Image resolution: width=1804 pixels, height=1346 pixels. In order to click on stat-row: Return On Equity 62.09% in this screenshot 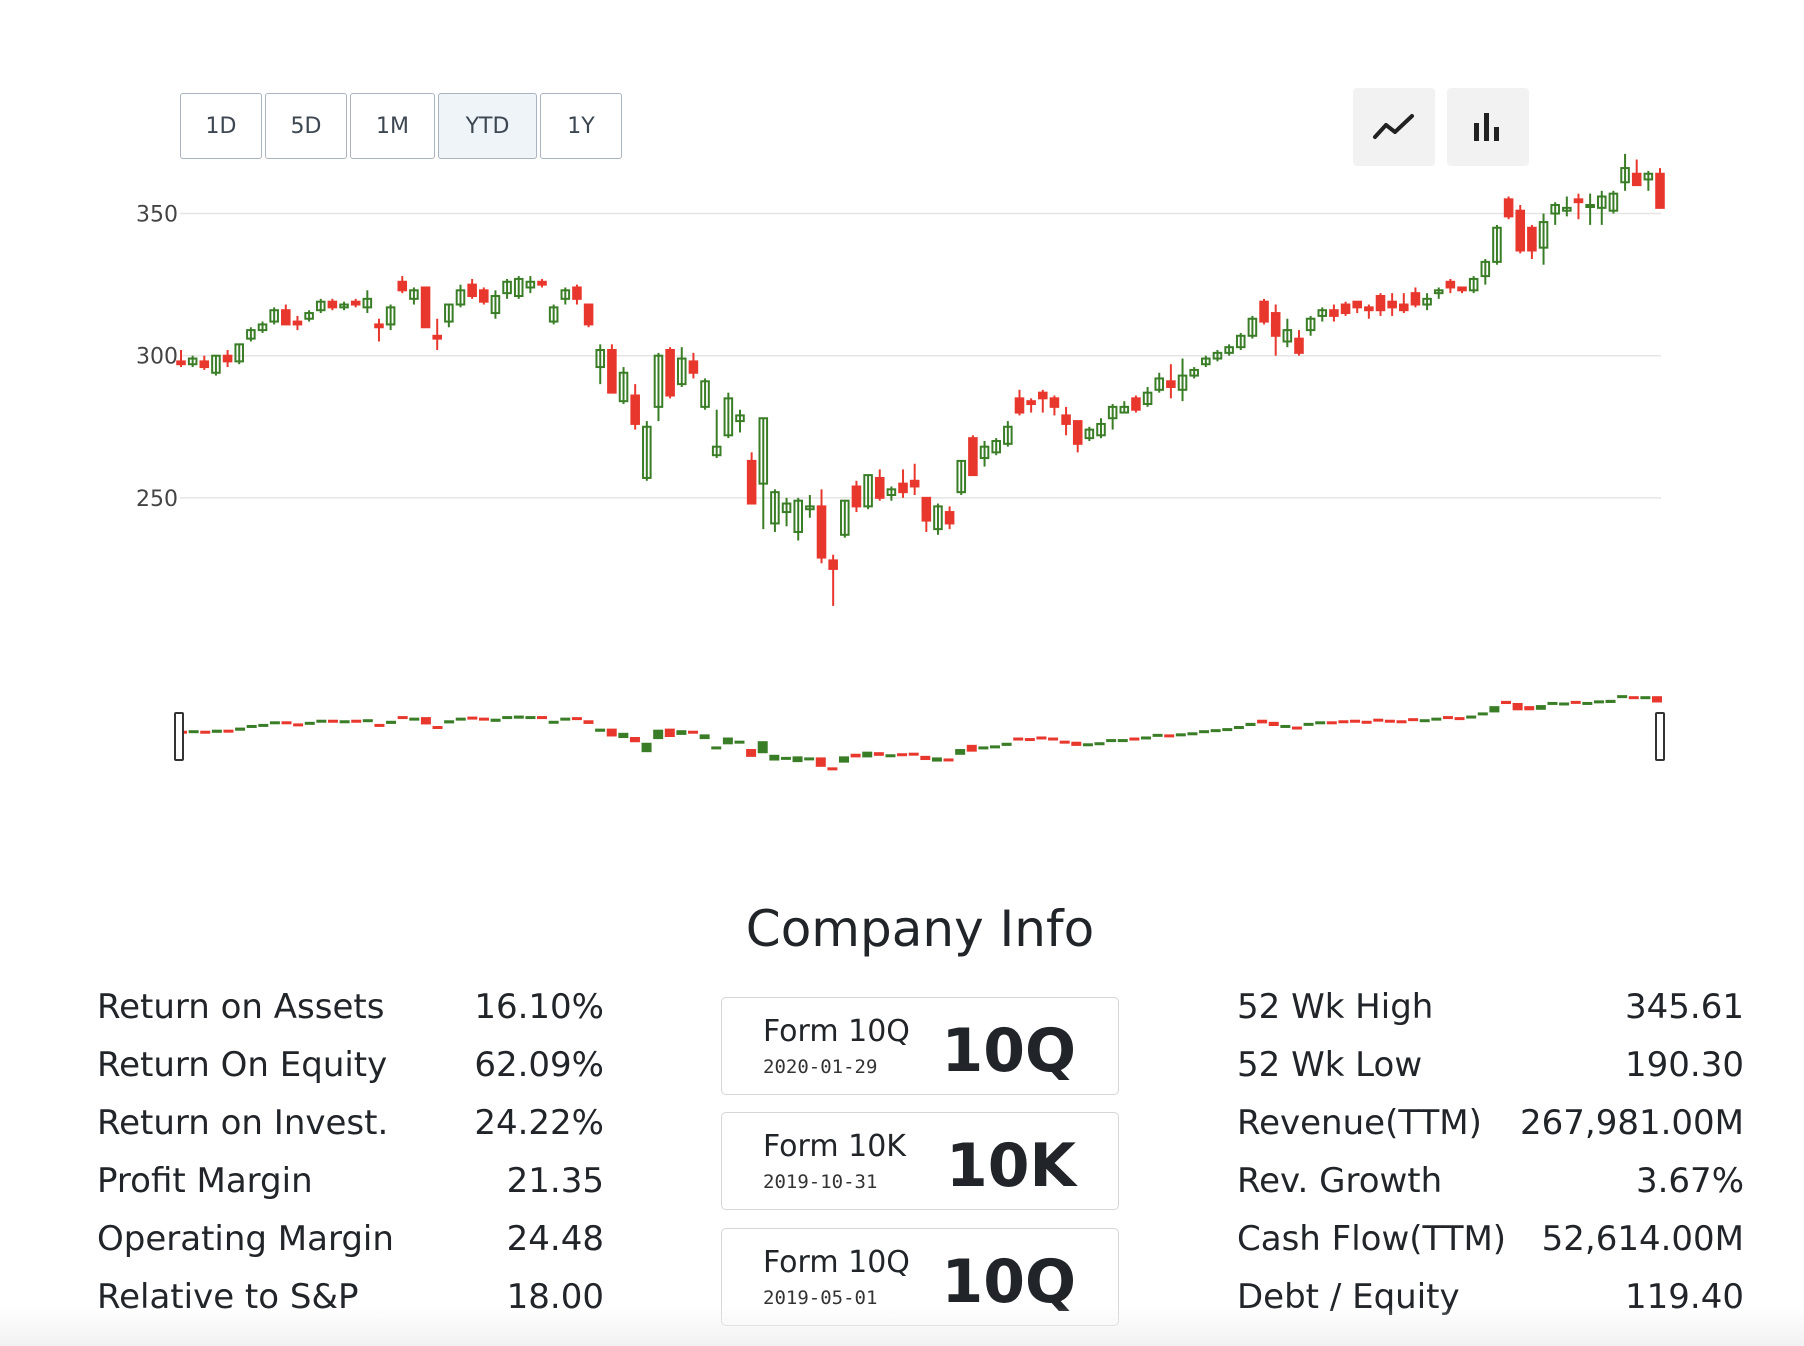, I will do `click(350, 1070)`.